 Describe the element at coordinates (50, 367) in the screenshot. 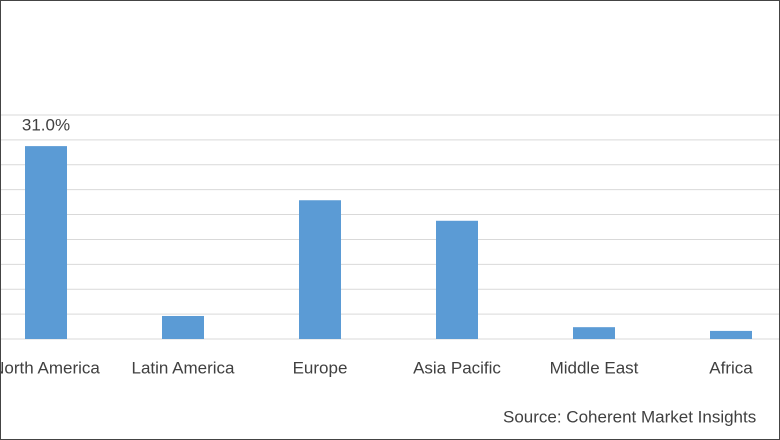

I see `x-tick-label: North America` at that location.